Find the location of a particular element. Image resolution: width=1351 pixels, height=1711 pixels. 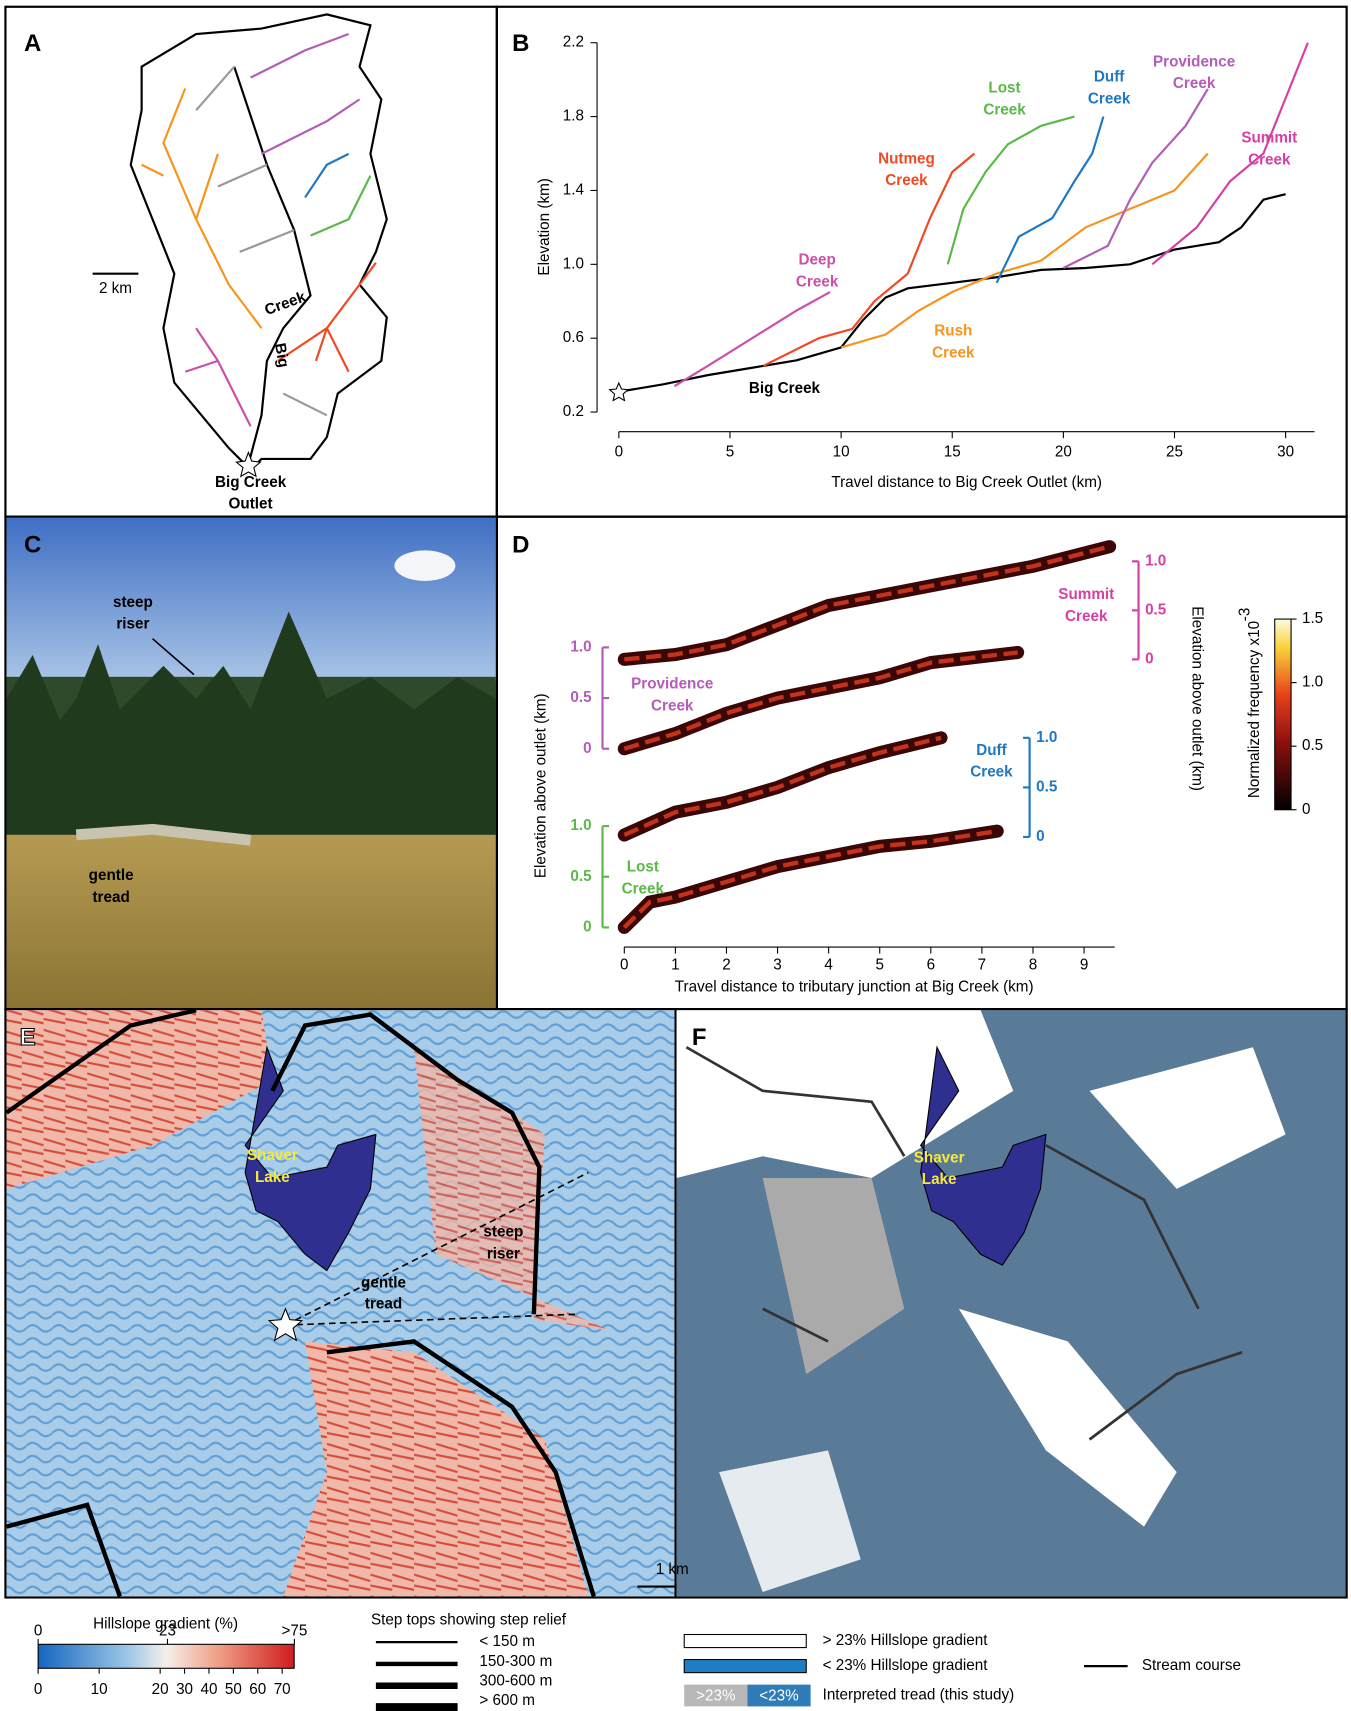

y-tick-label: 2.2 is located at coordinates (573, 42).